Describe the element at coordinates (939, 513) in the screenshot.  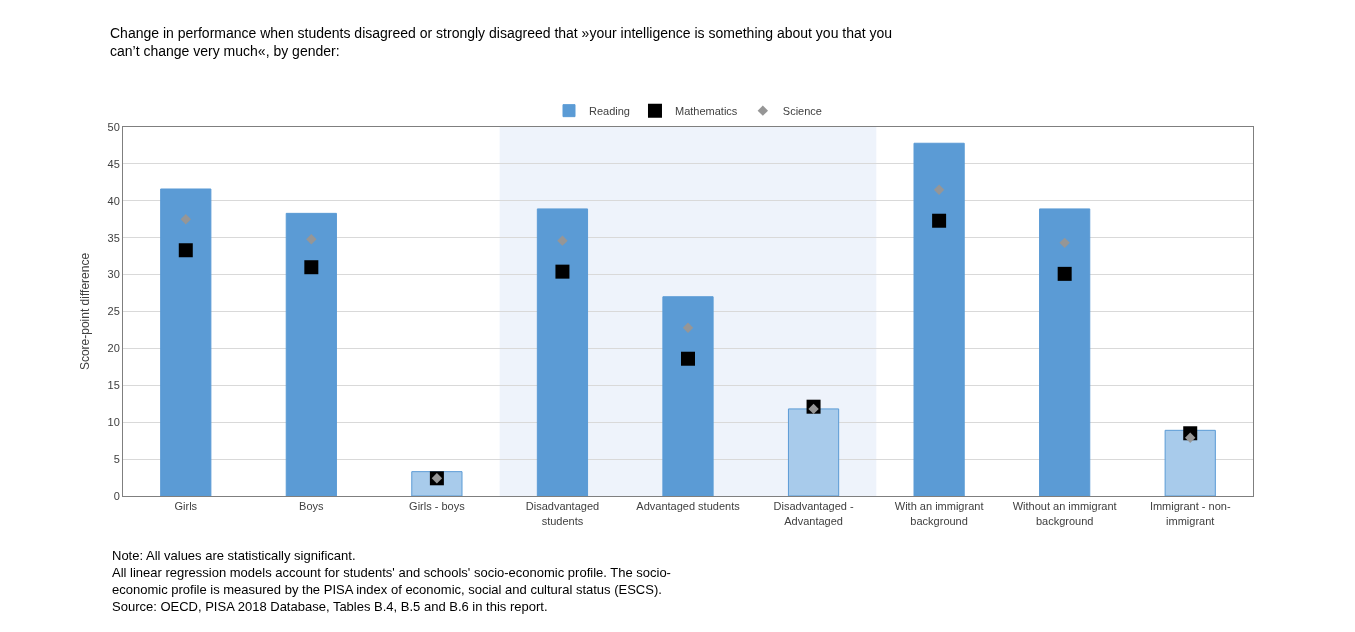
I see `x-tick-label: With an immigrant background` at that location.